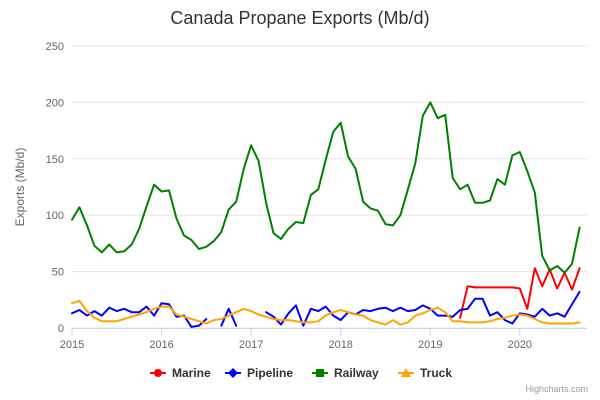 This screenshot has width=600, height=400. Describe the element at coordinates (356, 373) in the screenshot. I see `legend-label-railway: Railway` at that location.